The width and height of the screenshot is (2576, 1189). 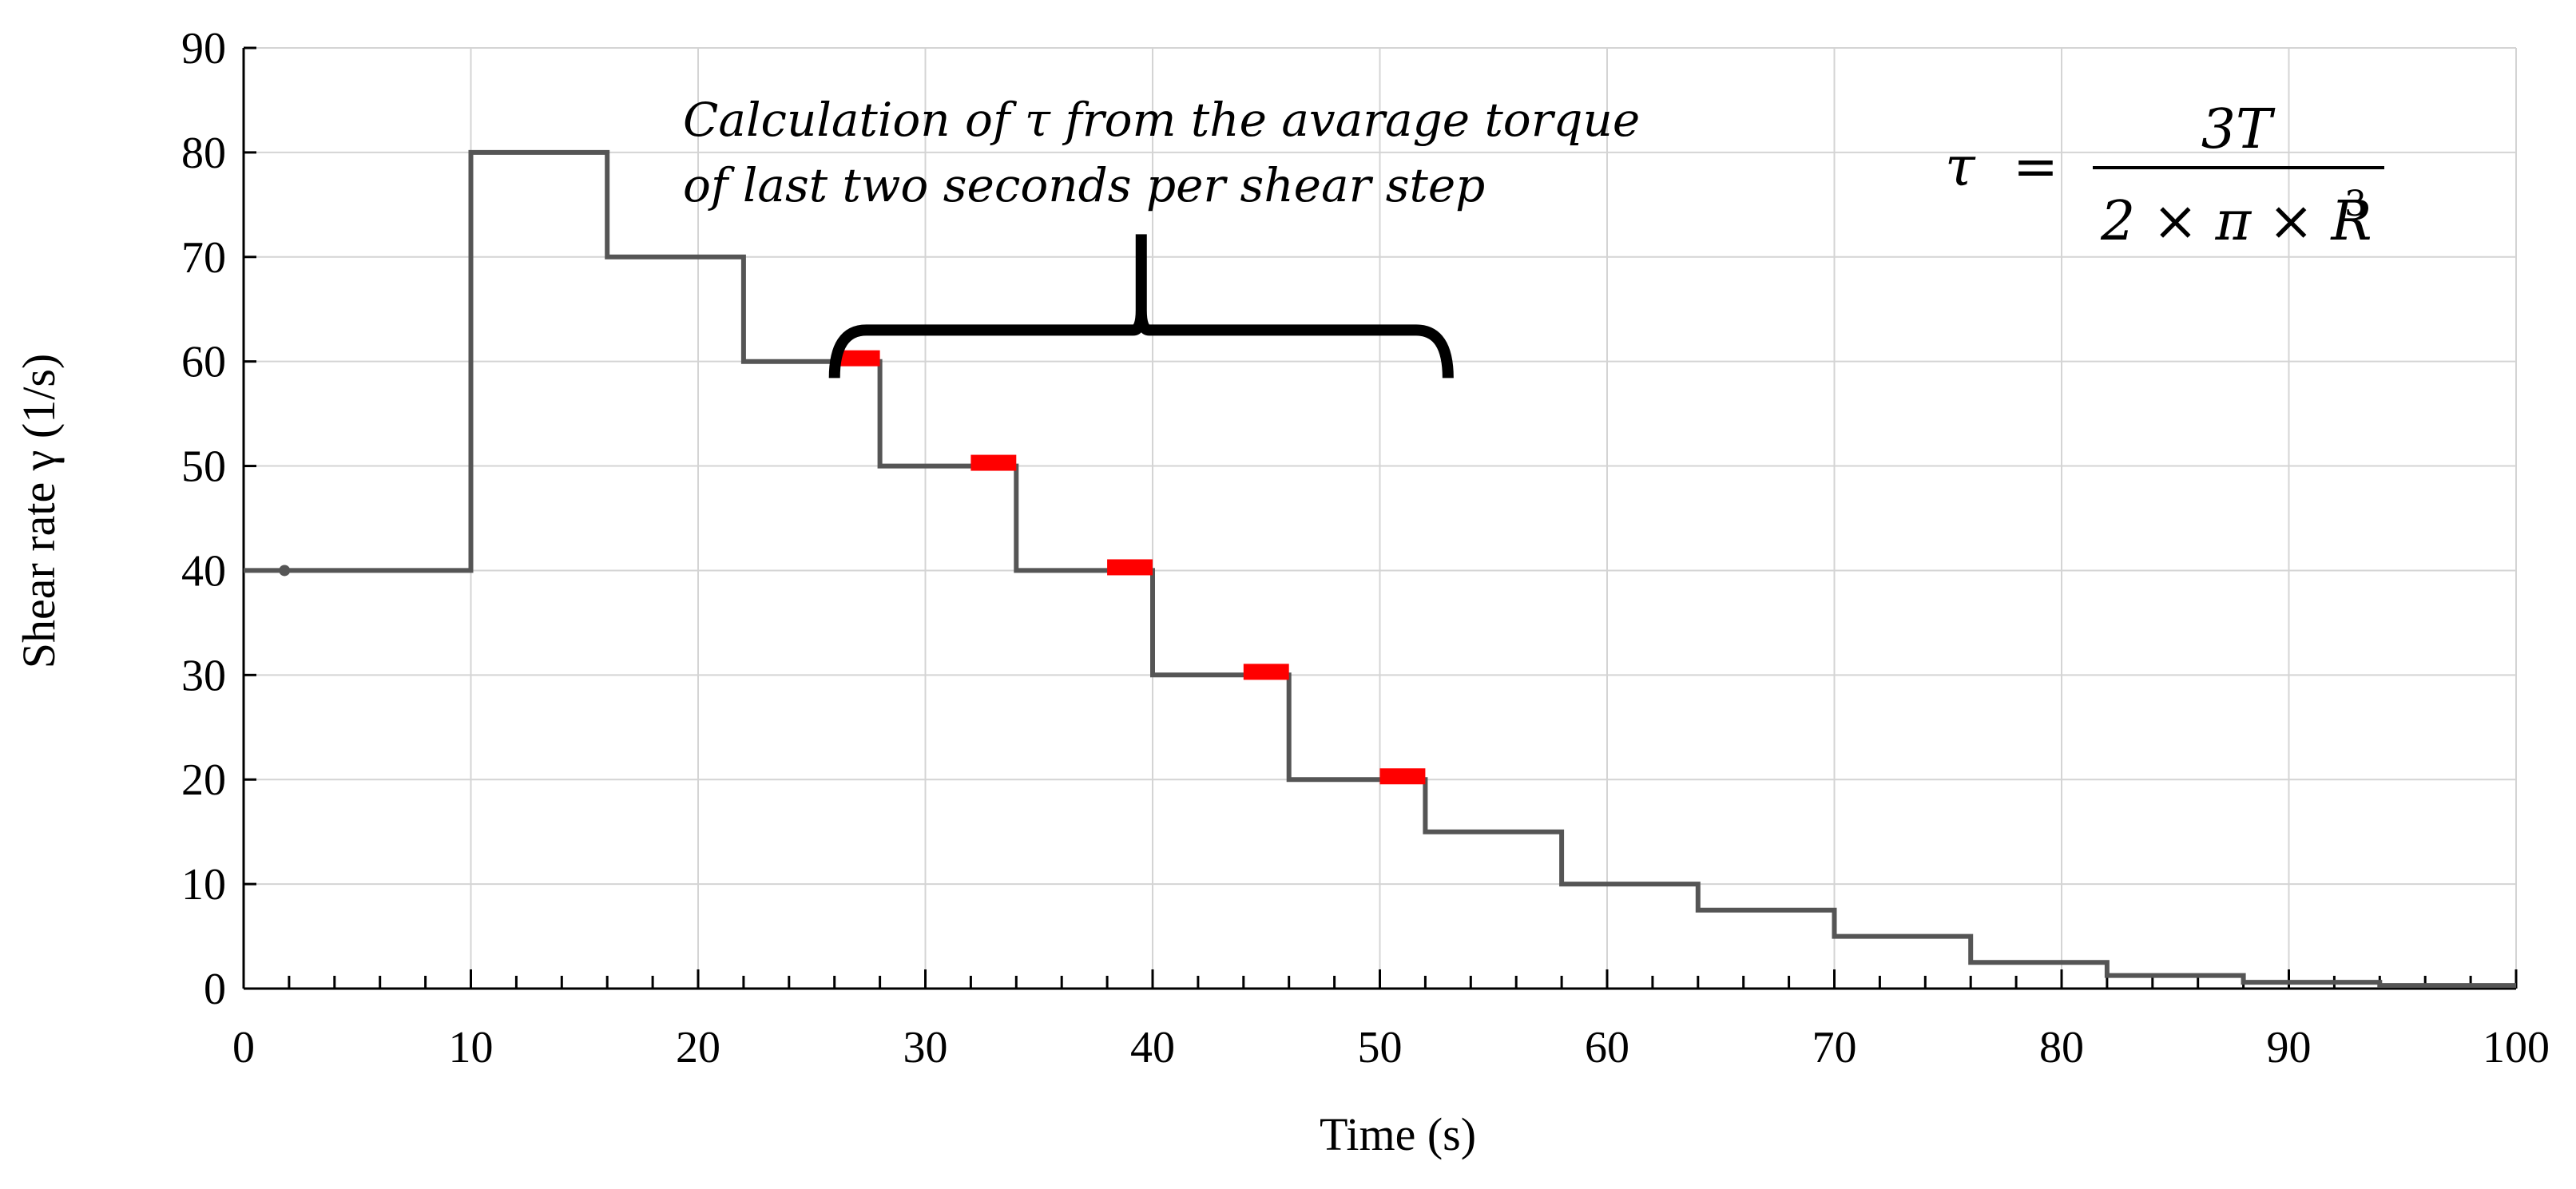 I want to click on y-tick-label-10: 10, so click(x=203, y=885).